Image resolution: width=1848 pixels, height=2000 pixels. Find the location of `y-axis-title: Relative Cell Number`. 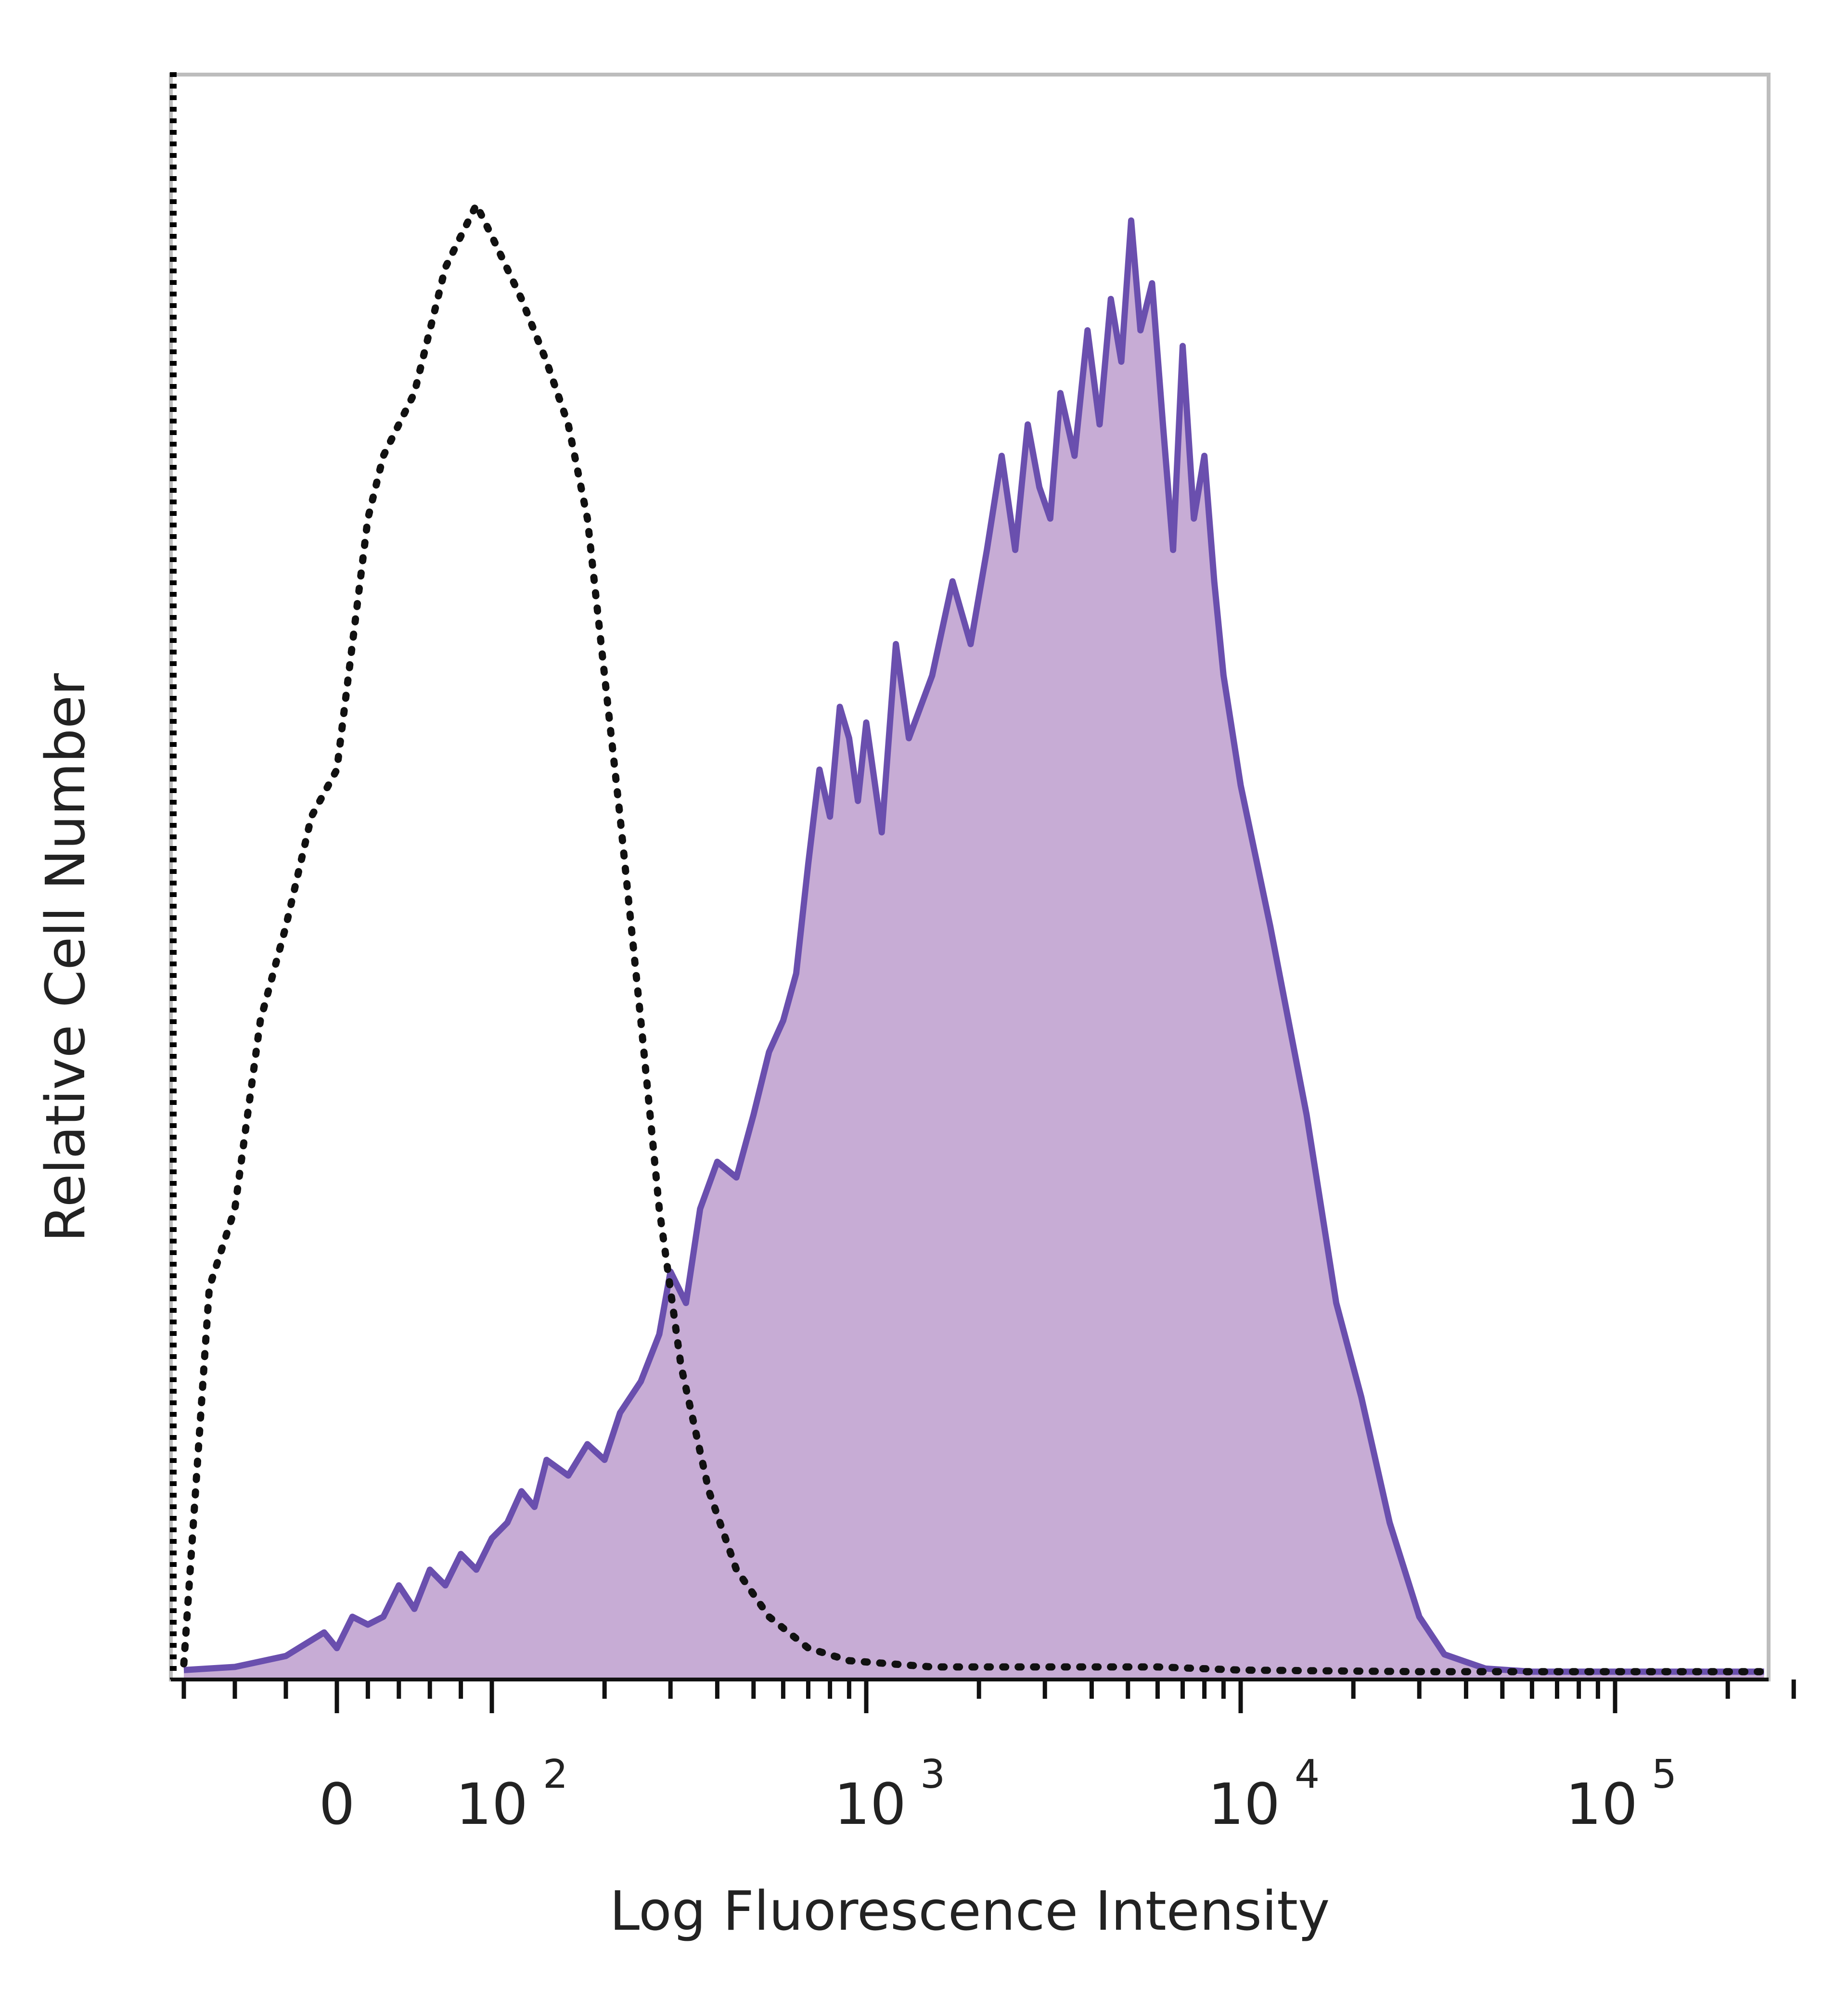

y-axis-title: Relative Cell Number is located at coordinates (66, 957).